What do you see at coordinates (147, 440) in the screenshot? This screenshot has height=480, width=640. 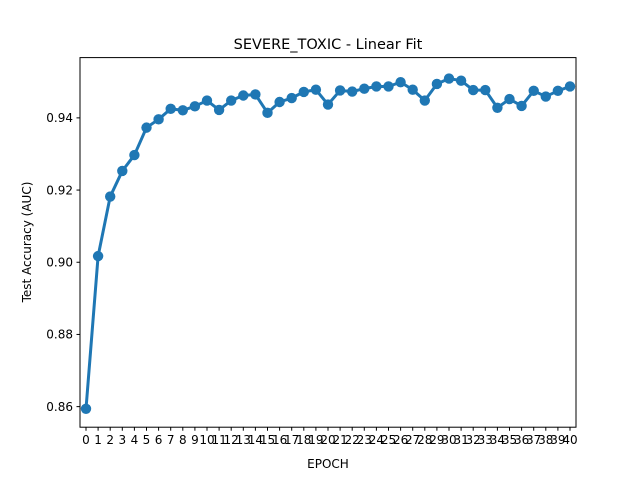 I see `x-tick-label: 5` at bounding box center [147, 440].